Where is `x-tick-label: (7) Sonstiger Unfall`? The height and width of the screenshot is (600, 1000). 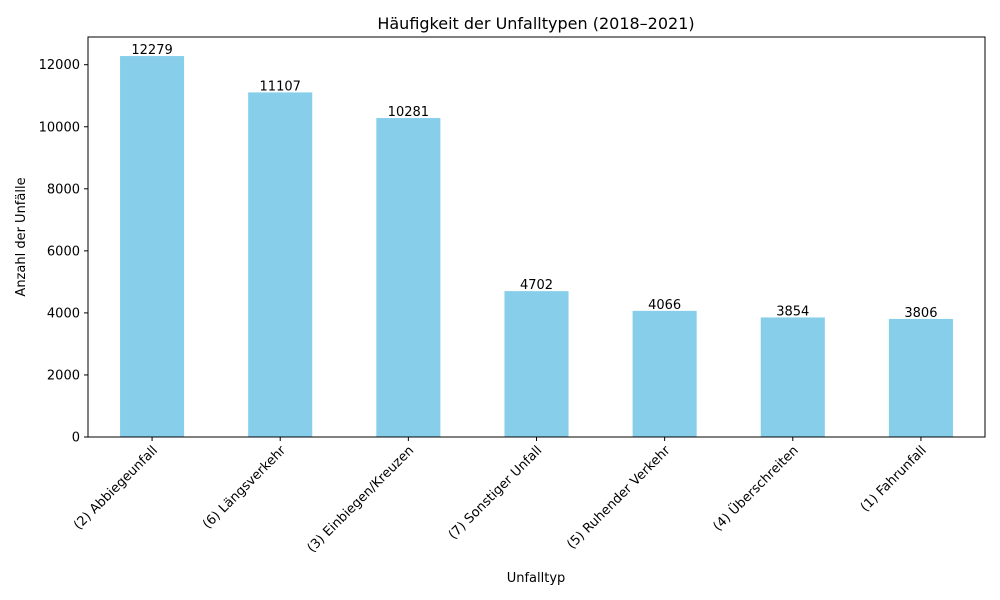 x-tick-label: (7) Sonstiger Unfall is located at coordinates (496, 493).